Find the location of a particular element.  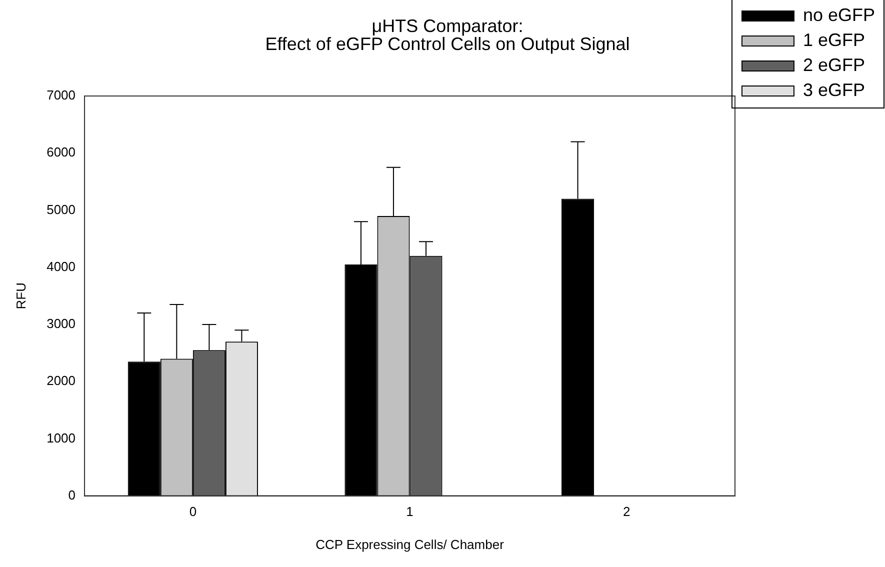

y-tick-label: 4000 is located at coordinates (61, 266).